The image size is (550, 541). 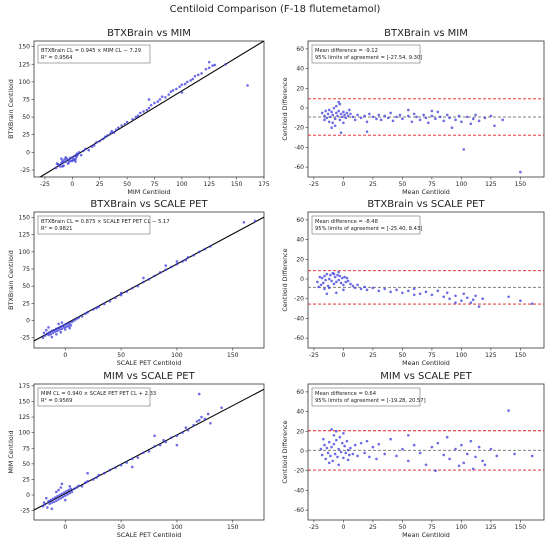 I want to click on y-tick-label: 60, so click(x=300, y=49).